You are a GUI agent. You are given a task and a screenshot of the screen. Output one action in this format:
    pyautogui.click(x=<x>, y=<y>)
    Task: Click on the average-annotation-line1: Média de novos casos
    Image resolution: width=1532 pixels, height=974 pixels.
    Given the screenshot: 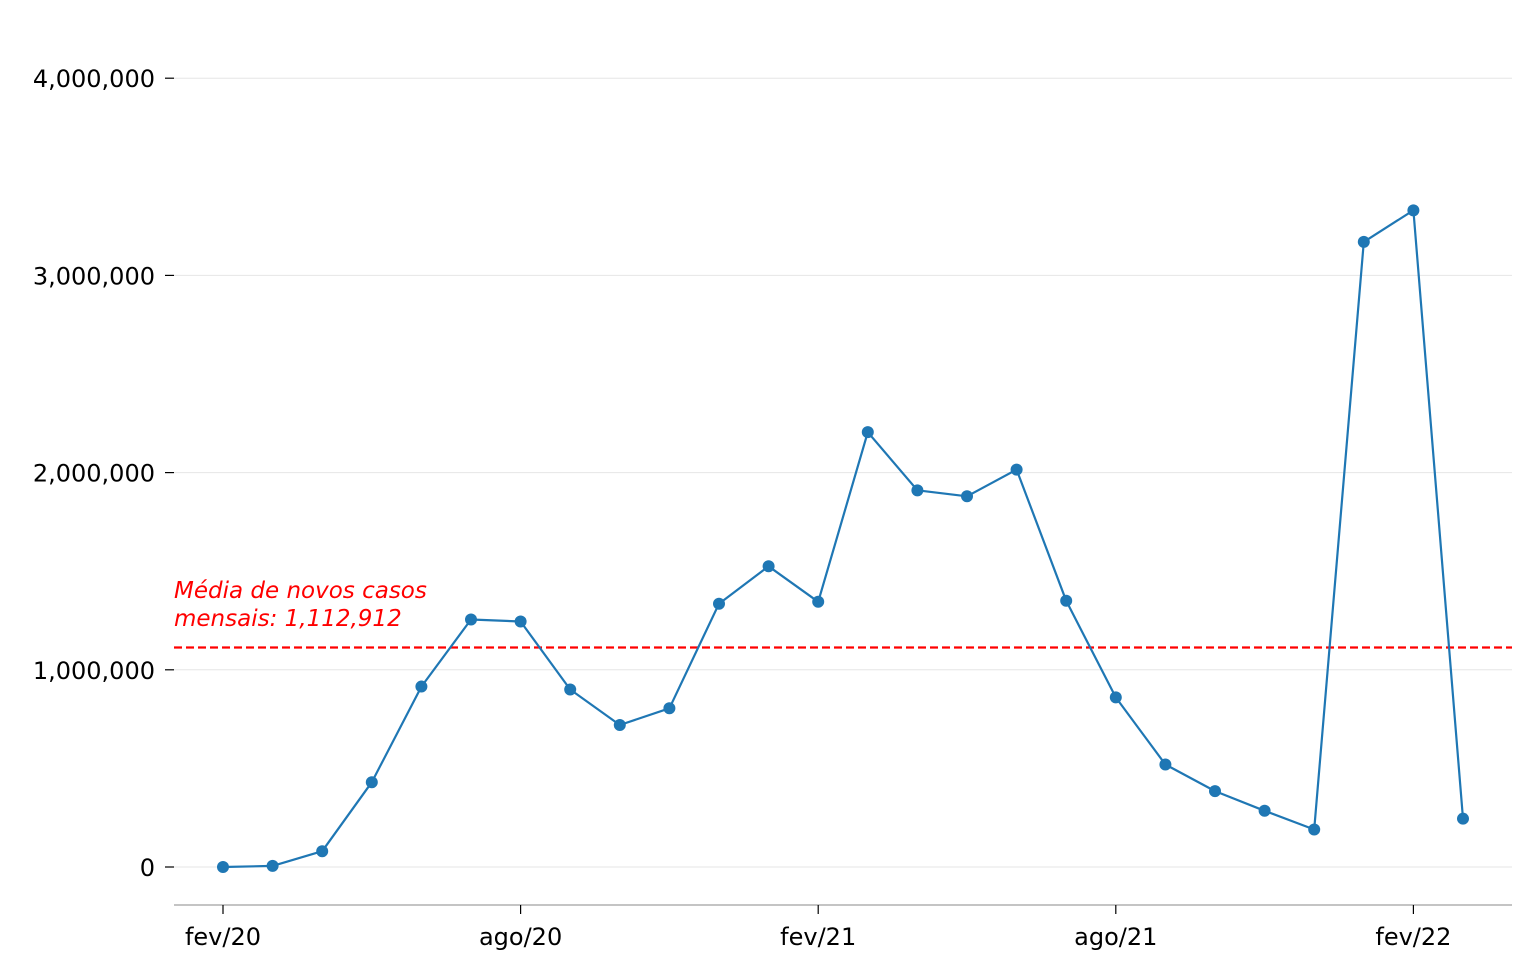 What is the action you would take?
    pyautogui.click(x=300, y=591)
    